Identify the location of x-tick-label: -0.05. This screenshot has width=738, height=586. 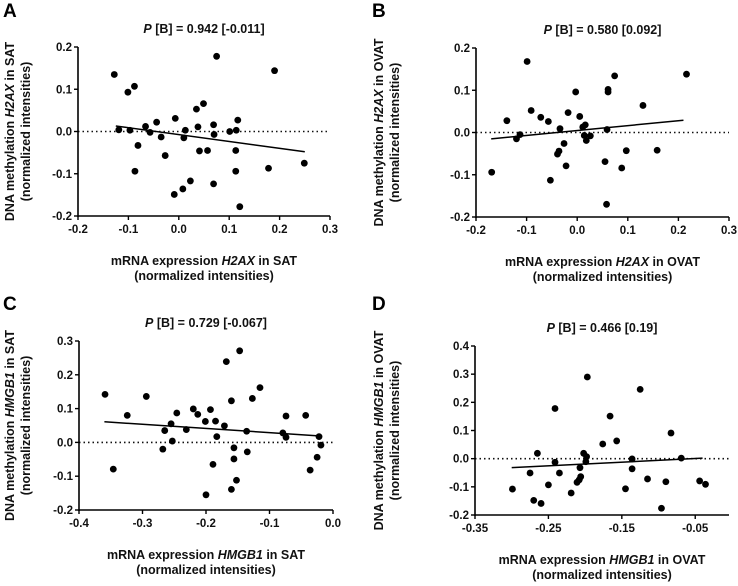
(695, 529).